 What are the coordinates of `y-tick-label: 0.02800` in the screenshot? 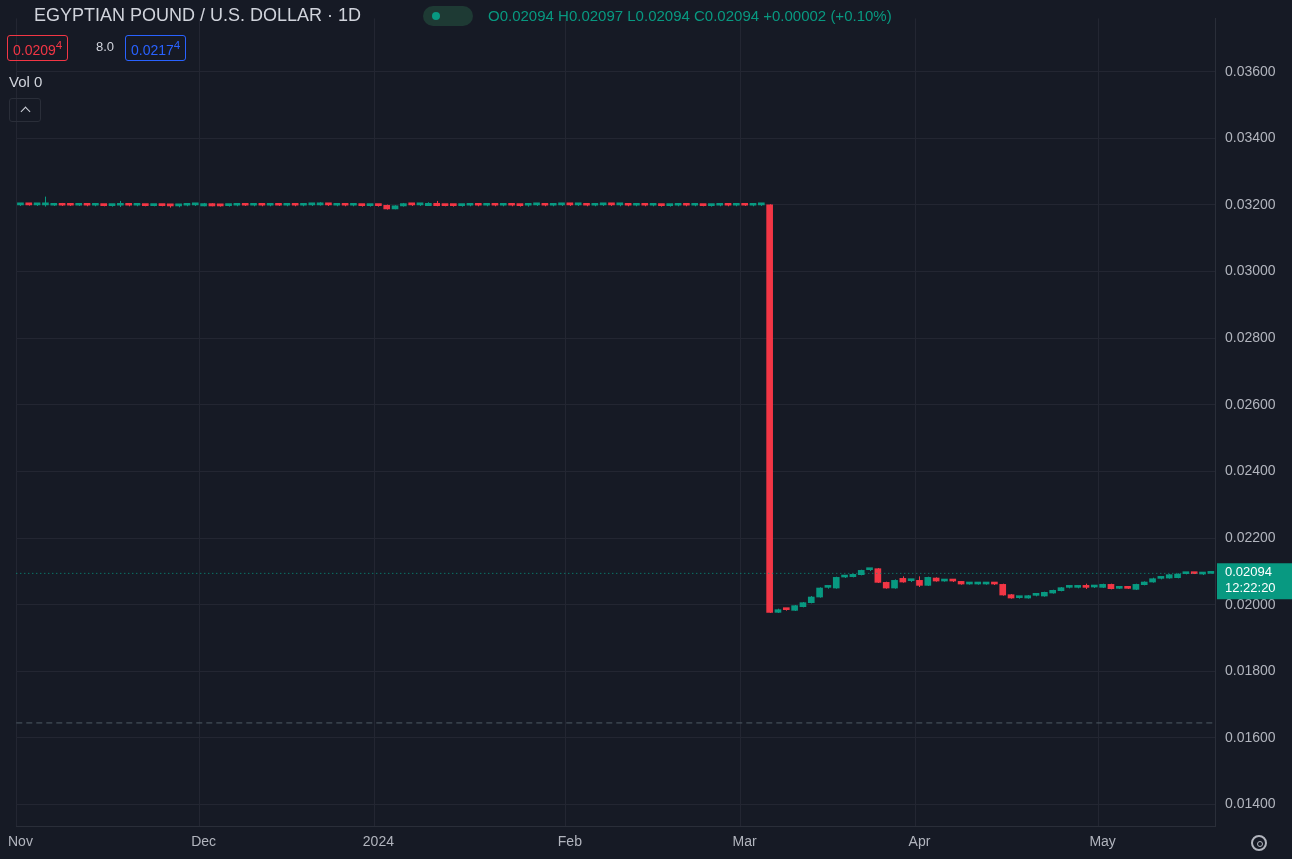 It's located at (1250, 337).